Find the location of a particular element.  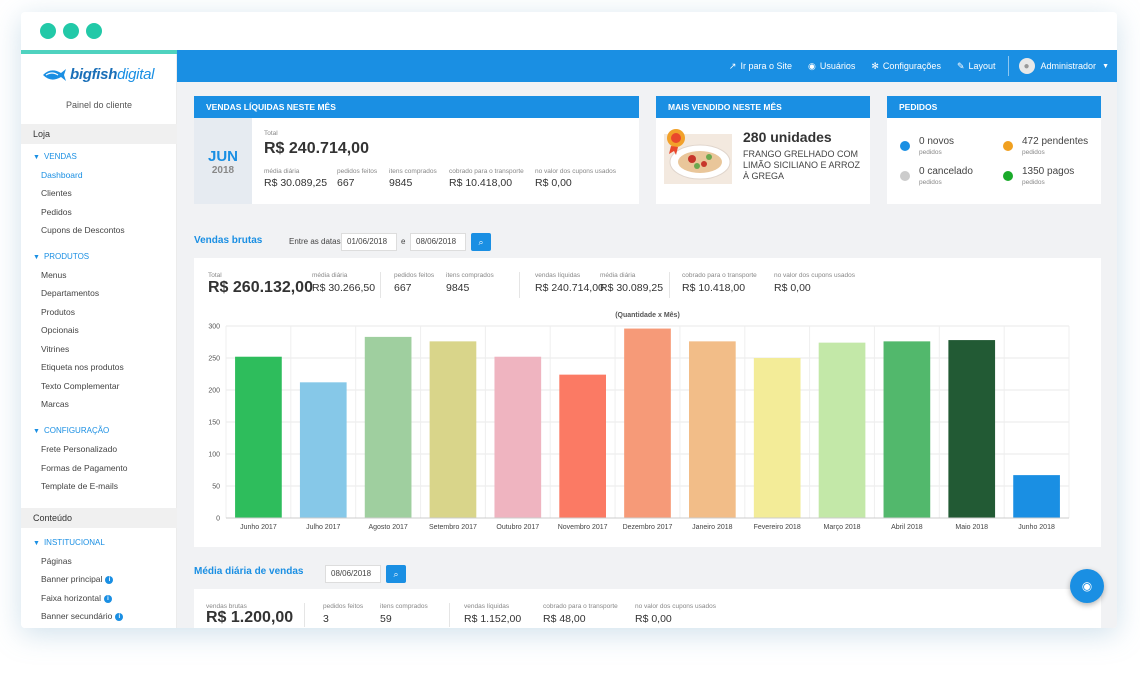

sidebar-item-pedidos: Pedidos is located at coordinates (56, 212).